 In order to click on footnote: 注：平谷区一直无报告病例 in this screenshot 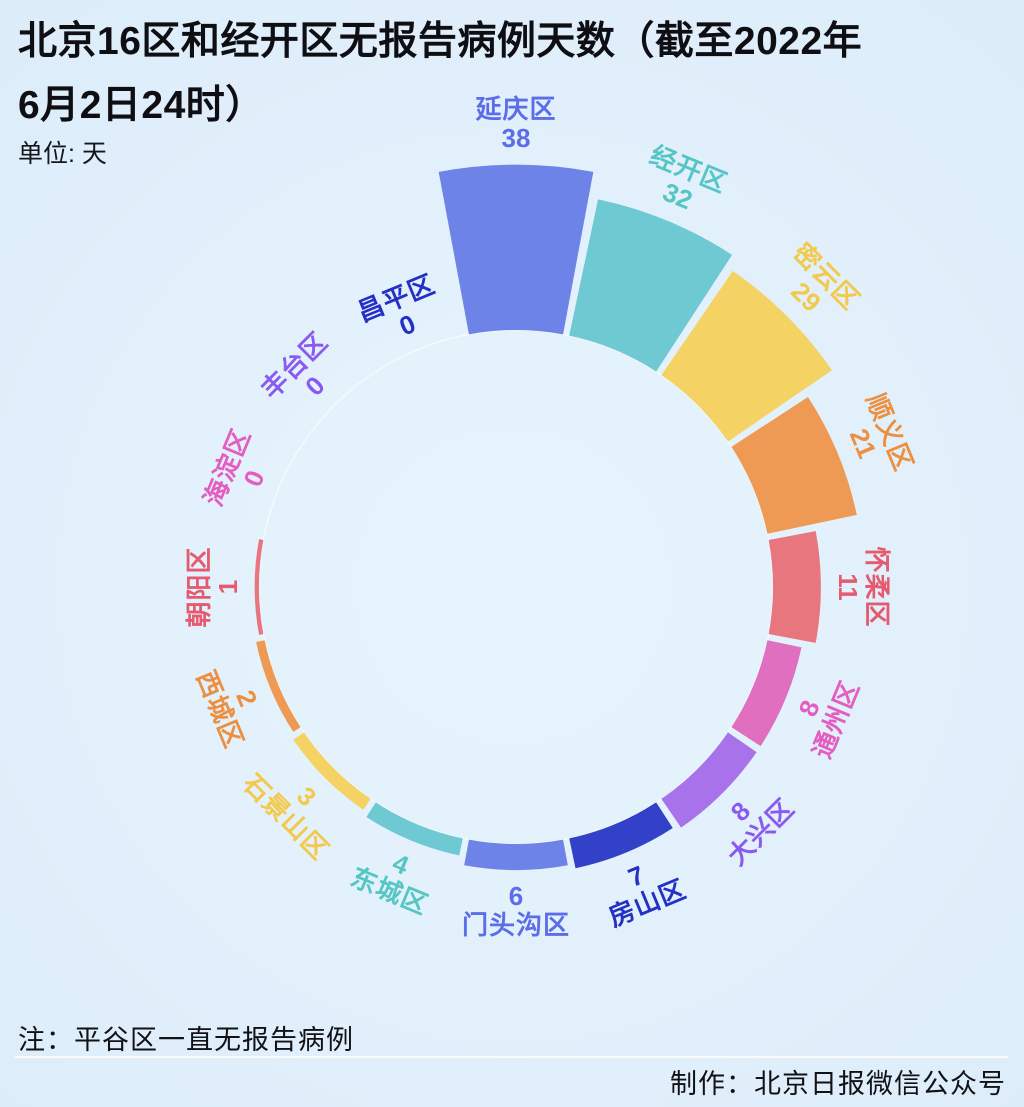, I will do `click(186, 1040)`.